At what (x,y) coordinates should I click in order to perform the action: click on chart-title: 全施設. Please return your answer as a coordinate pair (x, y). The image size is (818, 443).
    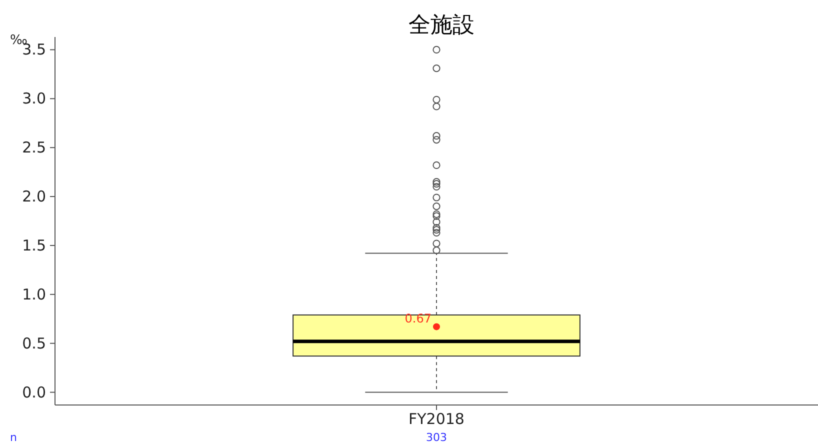
    Looking at the image, I should click on (441, 25).